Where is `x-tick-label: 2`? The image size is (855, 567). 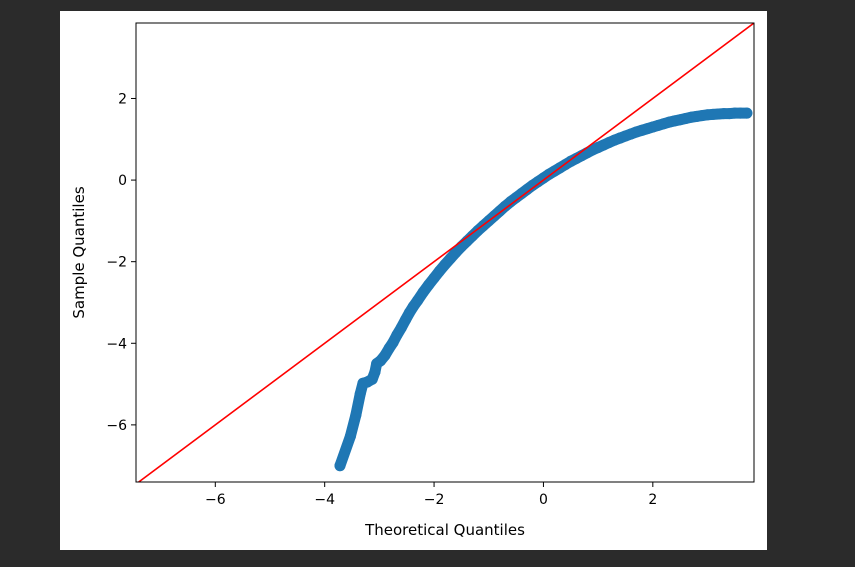 x-tick-label: 2 is located at coordinates (652, 500).